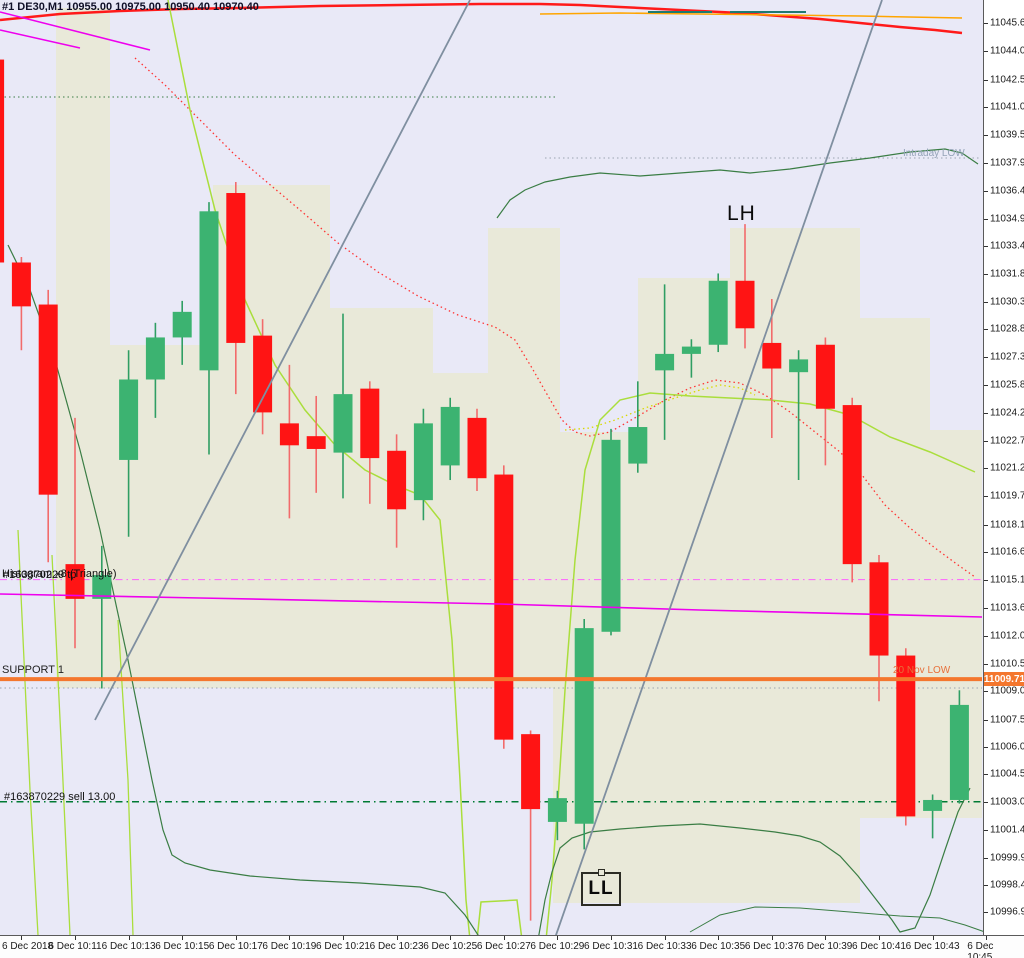 The image size is (1024, 958). What do you see at coordinates (182, 332) in the screenshot?
I see `candle-10:15` at bounding box center [182, 332].